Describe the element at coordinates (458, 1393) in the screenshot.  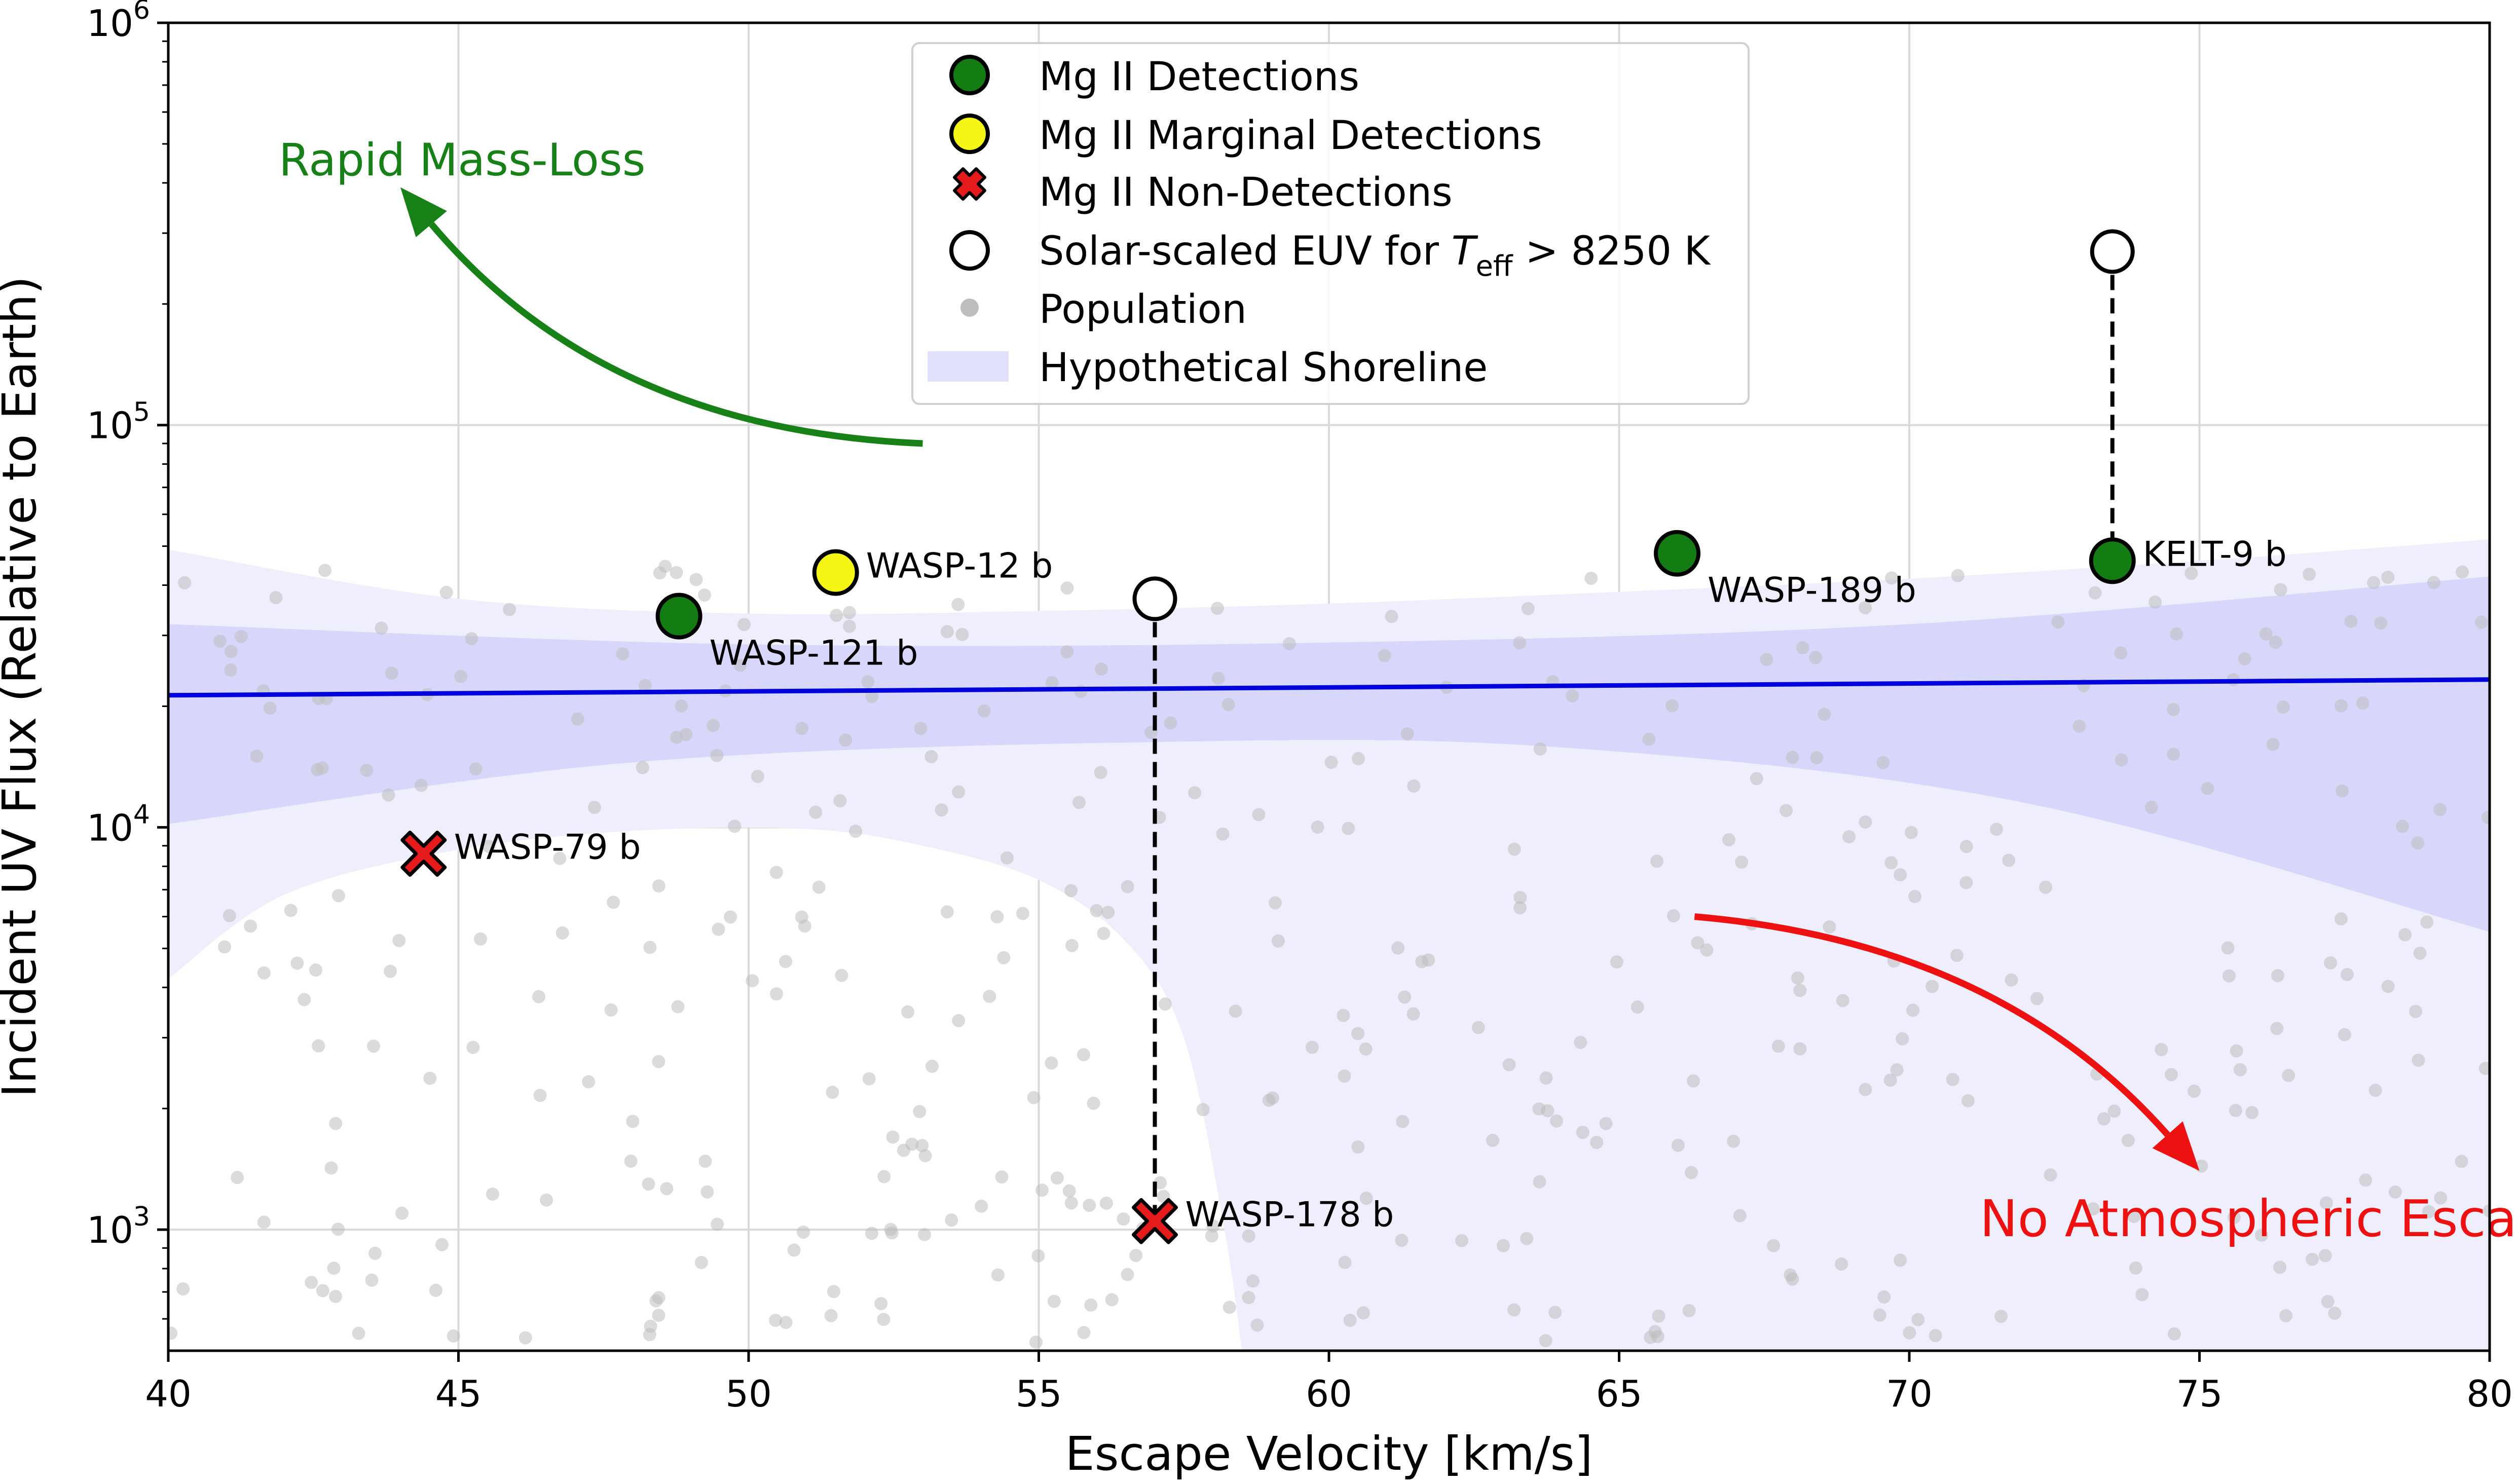
I see `x-tick-label: 45` at that location.